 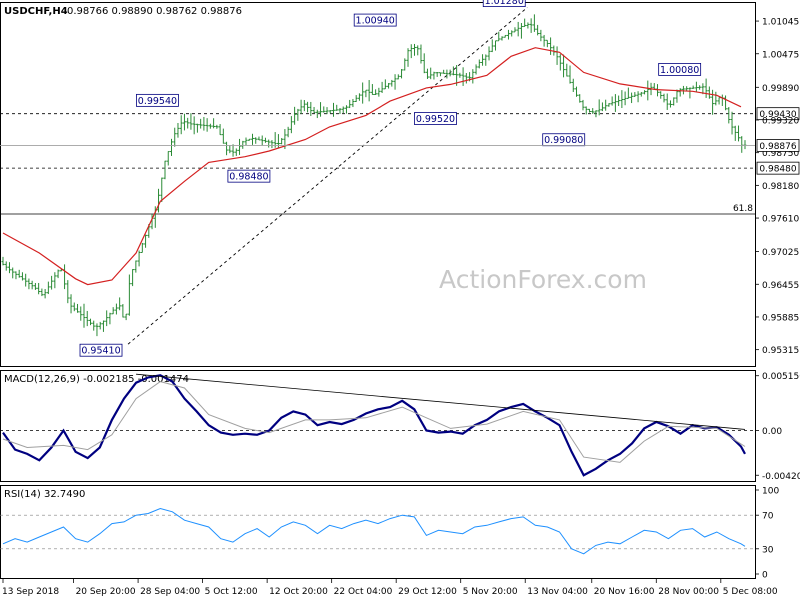 What do you see at coordinates (772, 432) in the screenshot?
I see `y-tick-label: 0.00` at bounding box center [772, 432].